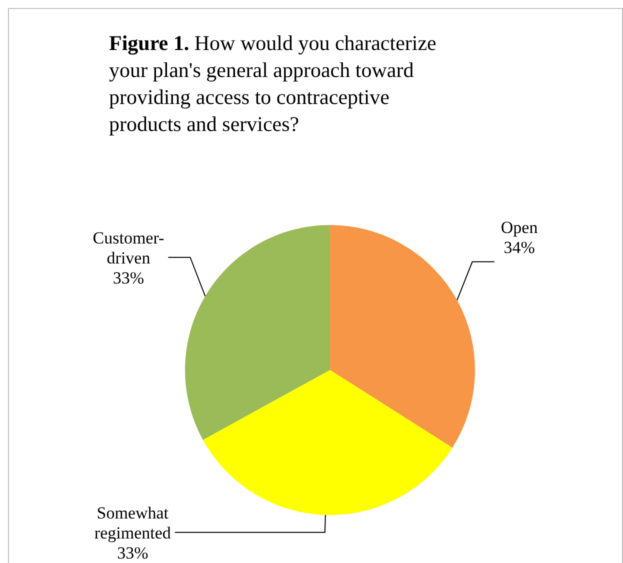 The width and height of the screenshot is (623, 563). Describe the element at coordinates (519, 247) in the screenshot. I see `data-label: 34%` at that location.